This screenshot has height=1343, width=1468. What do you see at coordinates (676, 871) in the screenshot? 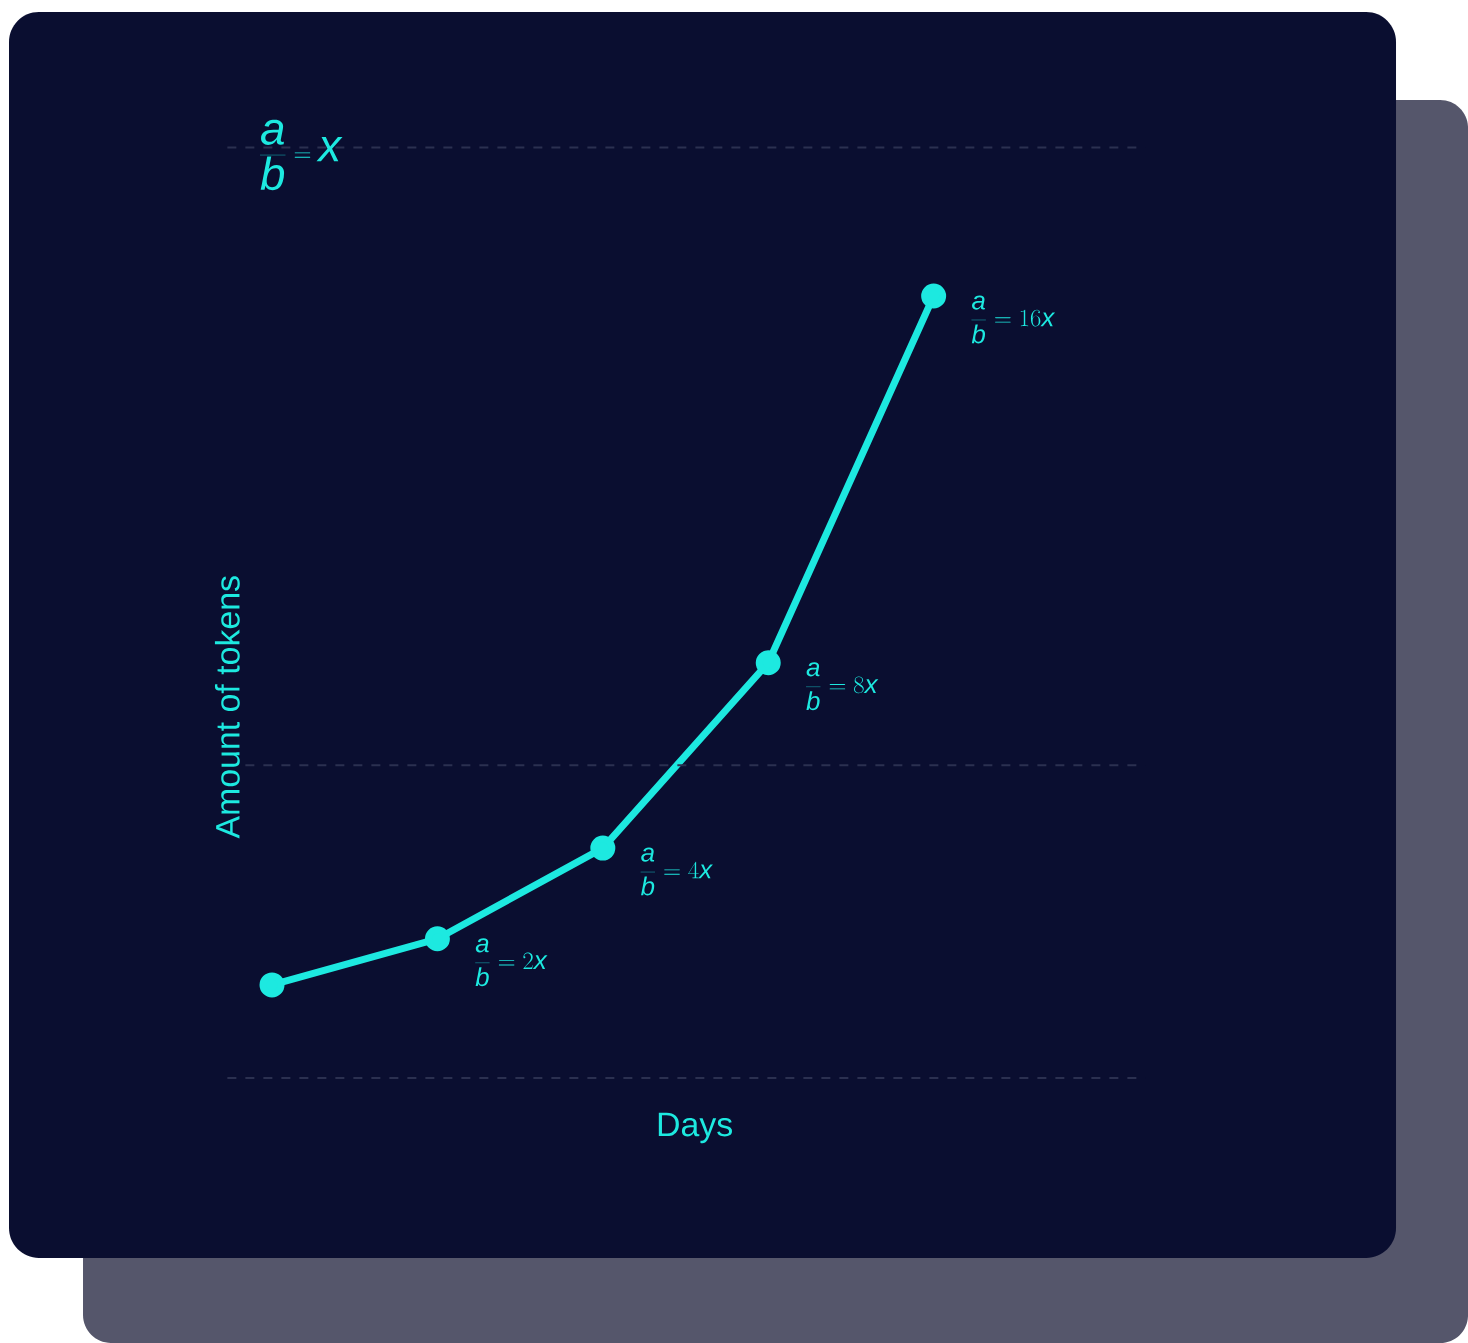
I see `annotation: $\frac{a}{b}=4x$` at bounding box center [676, 871].